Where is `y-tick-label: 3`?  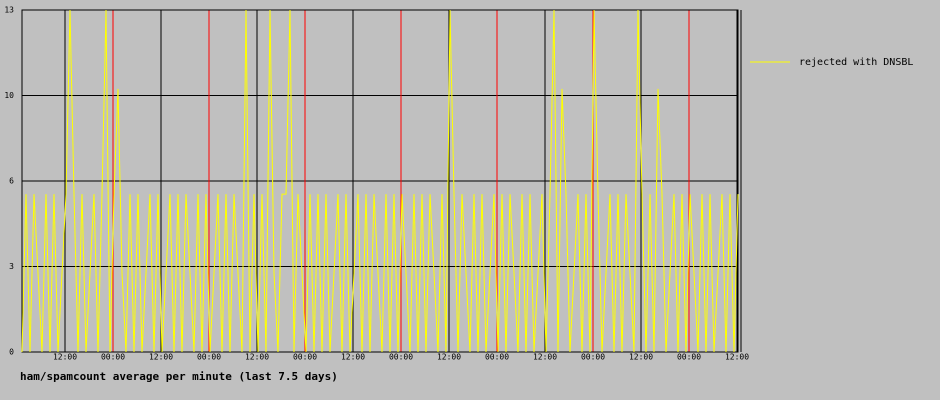
y-tick-label: 3 is located at coordinates (11, 266).